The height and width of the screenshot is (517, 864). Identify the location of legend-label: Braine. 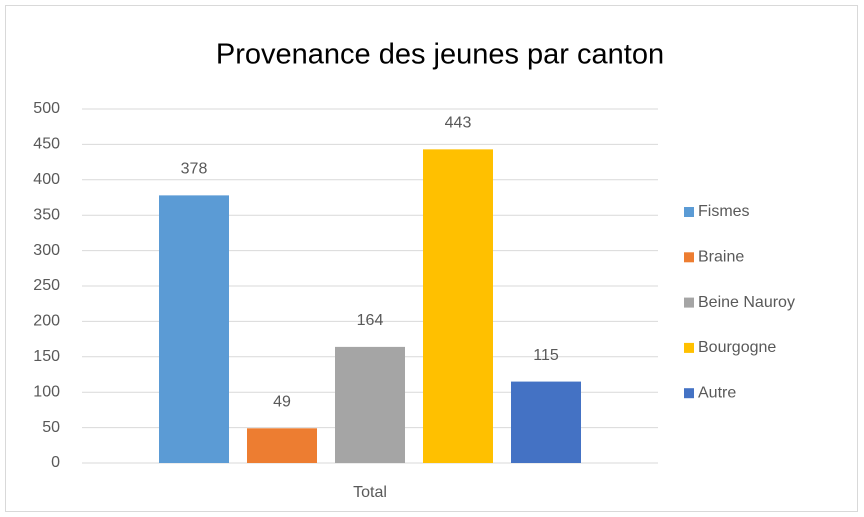
(721, 257).